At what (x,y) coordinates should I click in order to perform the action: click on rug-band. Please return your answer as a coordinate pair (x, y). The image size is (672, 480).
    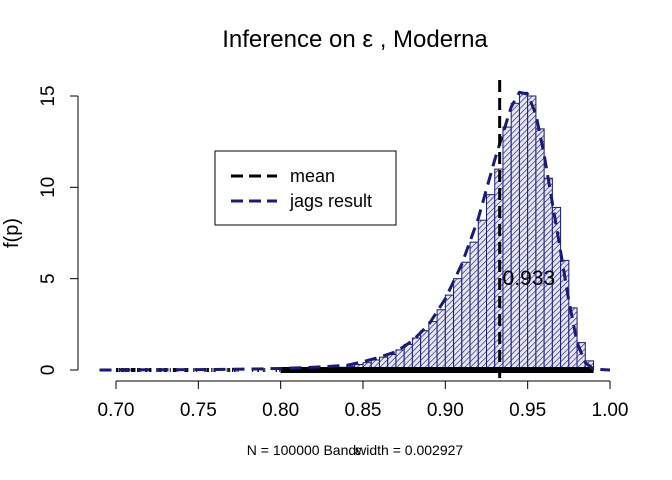
    Looking at the image, I should click on (437, 370).